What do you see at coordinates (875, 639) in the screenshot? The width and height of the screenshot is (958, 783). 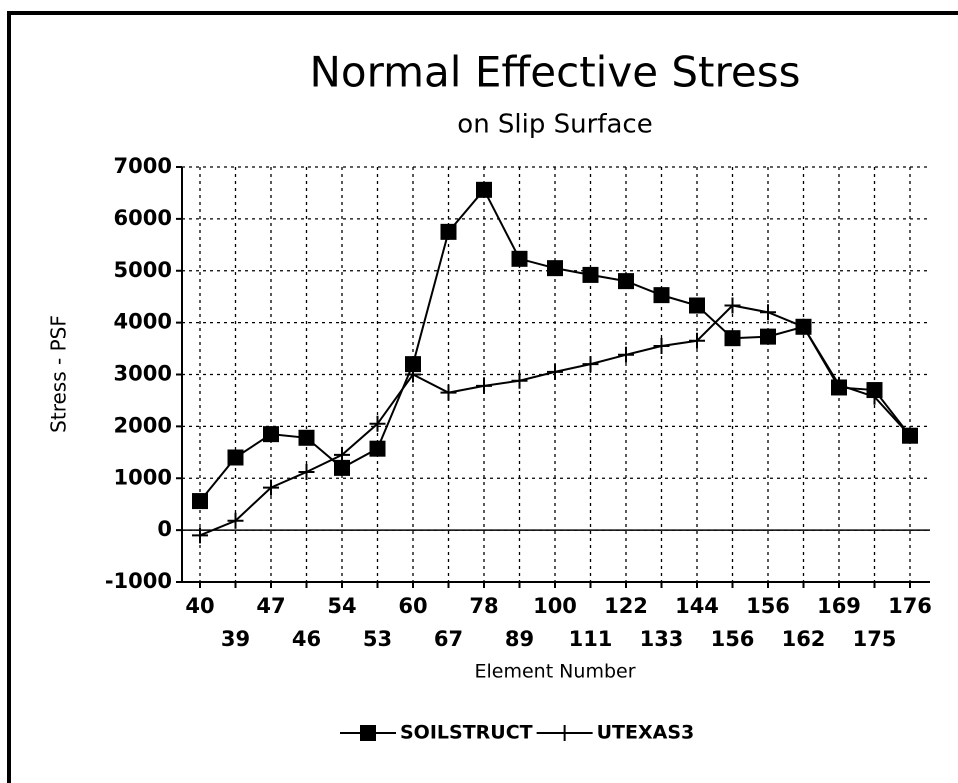 I see `x-tick-label: 175` at bounding box center [875, 639].